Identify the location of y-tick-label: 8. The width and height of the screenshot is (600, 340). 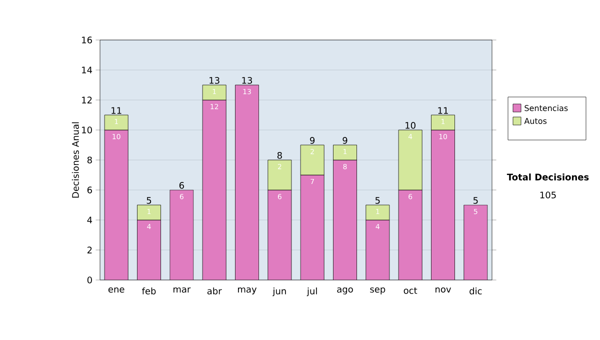
(89, 160).